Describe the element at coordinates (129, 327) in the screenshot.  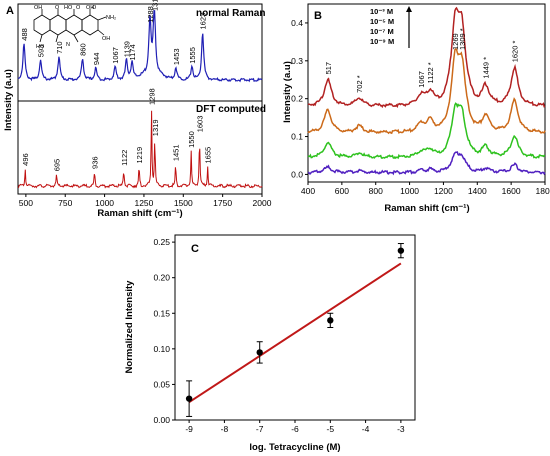
I see `y-axis-label-c: Normalized Intensity` at that location.